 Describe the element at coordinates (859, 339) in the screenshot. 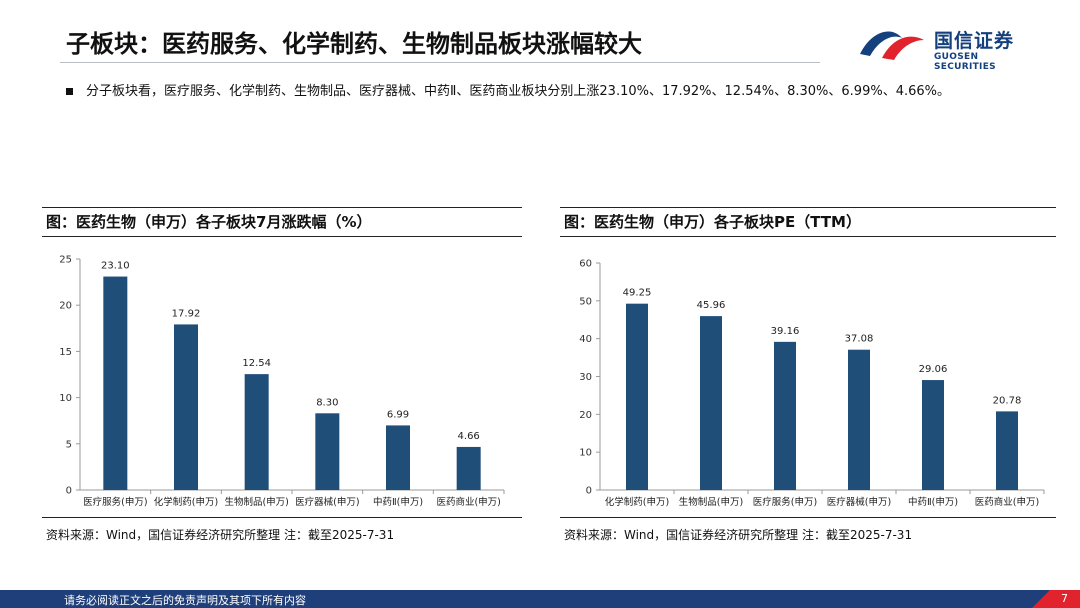

I see `data-label: 37.08` at that location.